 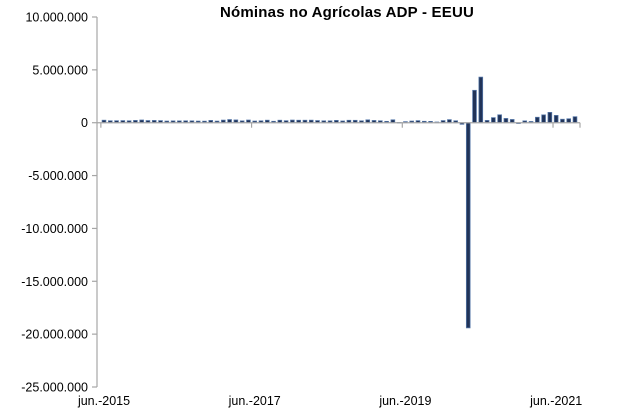 What do you see at coordinates (56, 18) in the screenshot?
I see `y-tick-label: 10.000.000` at bounding box center [56, 18].